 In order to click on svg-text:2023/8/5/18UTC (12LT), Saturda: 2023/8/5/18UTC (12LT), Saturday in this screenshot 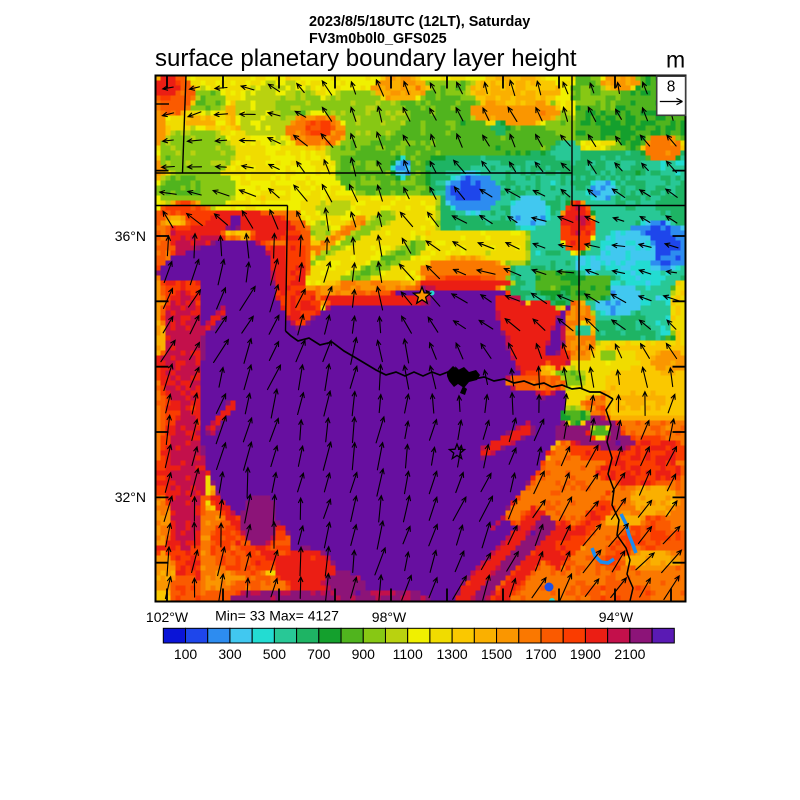, I will do `click(419, 22)`.